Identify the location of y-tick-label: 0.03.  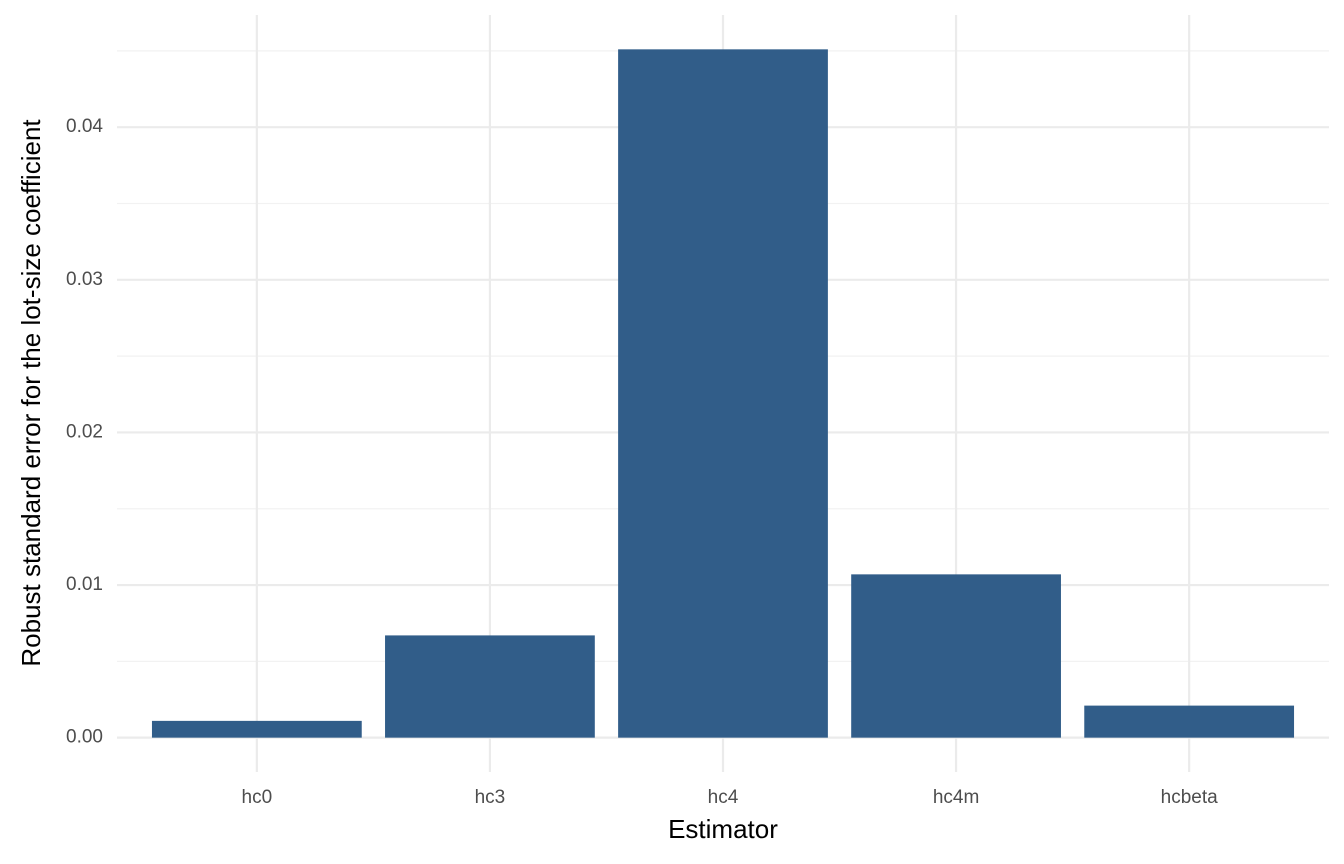
(84, 279).